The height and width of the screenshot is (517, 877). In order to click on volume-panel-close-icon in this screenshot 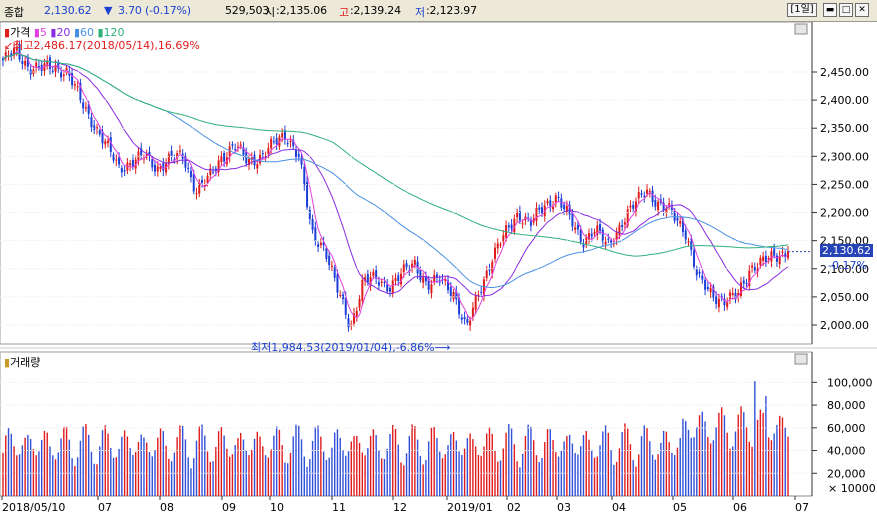, I will do `click(801, 359)`.